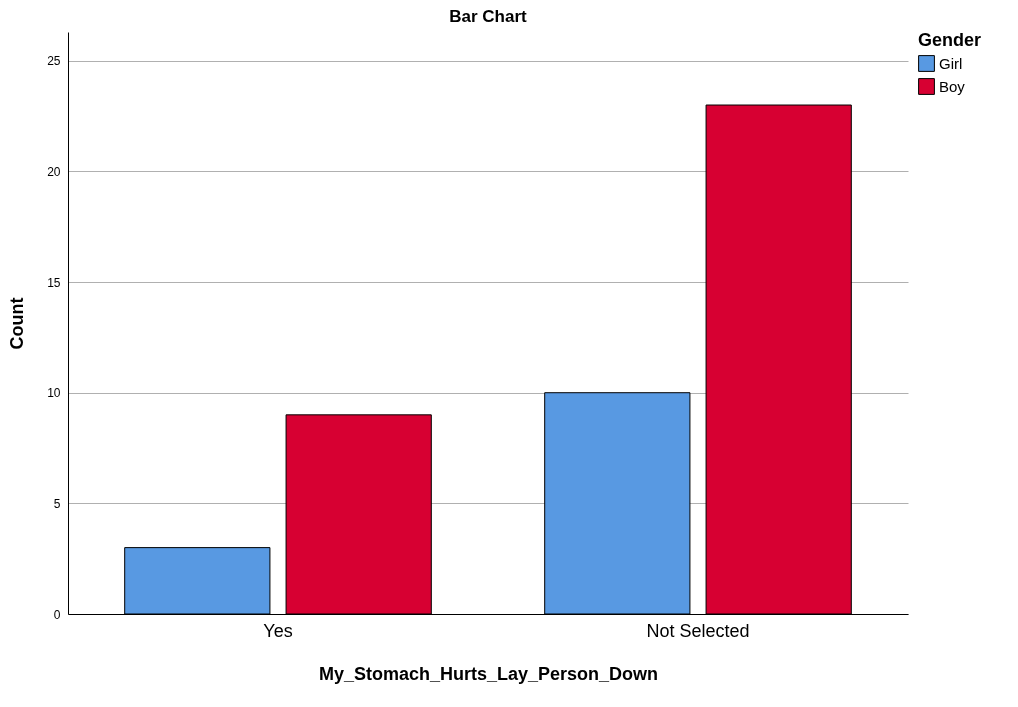 This screenshot has height=707, width=1018. I want to click on x-axis-title: My_Stomach_Hurts_Lay_Person_Down, so click(488, 673).